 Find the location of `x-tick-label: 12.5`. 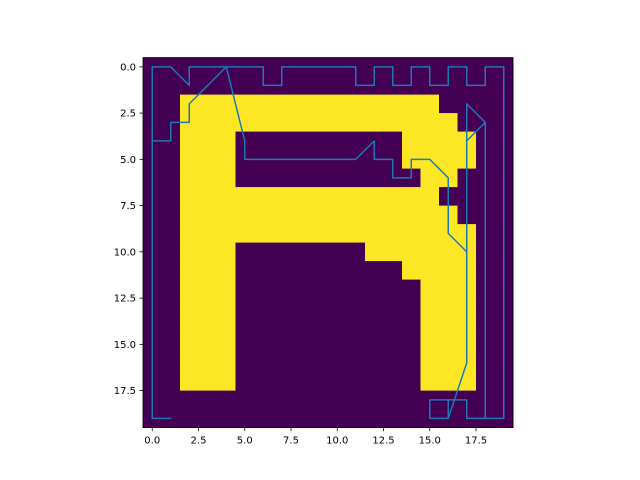

x-tick-label: 12.5 is located at coordinates (383, 441).